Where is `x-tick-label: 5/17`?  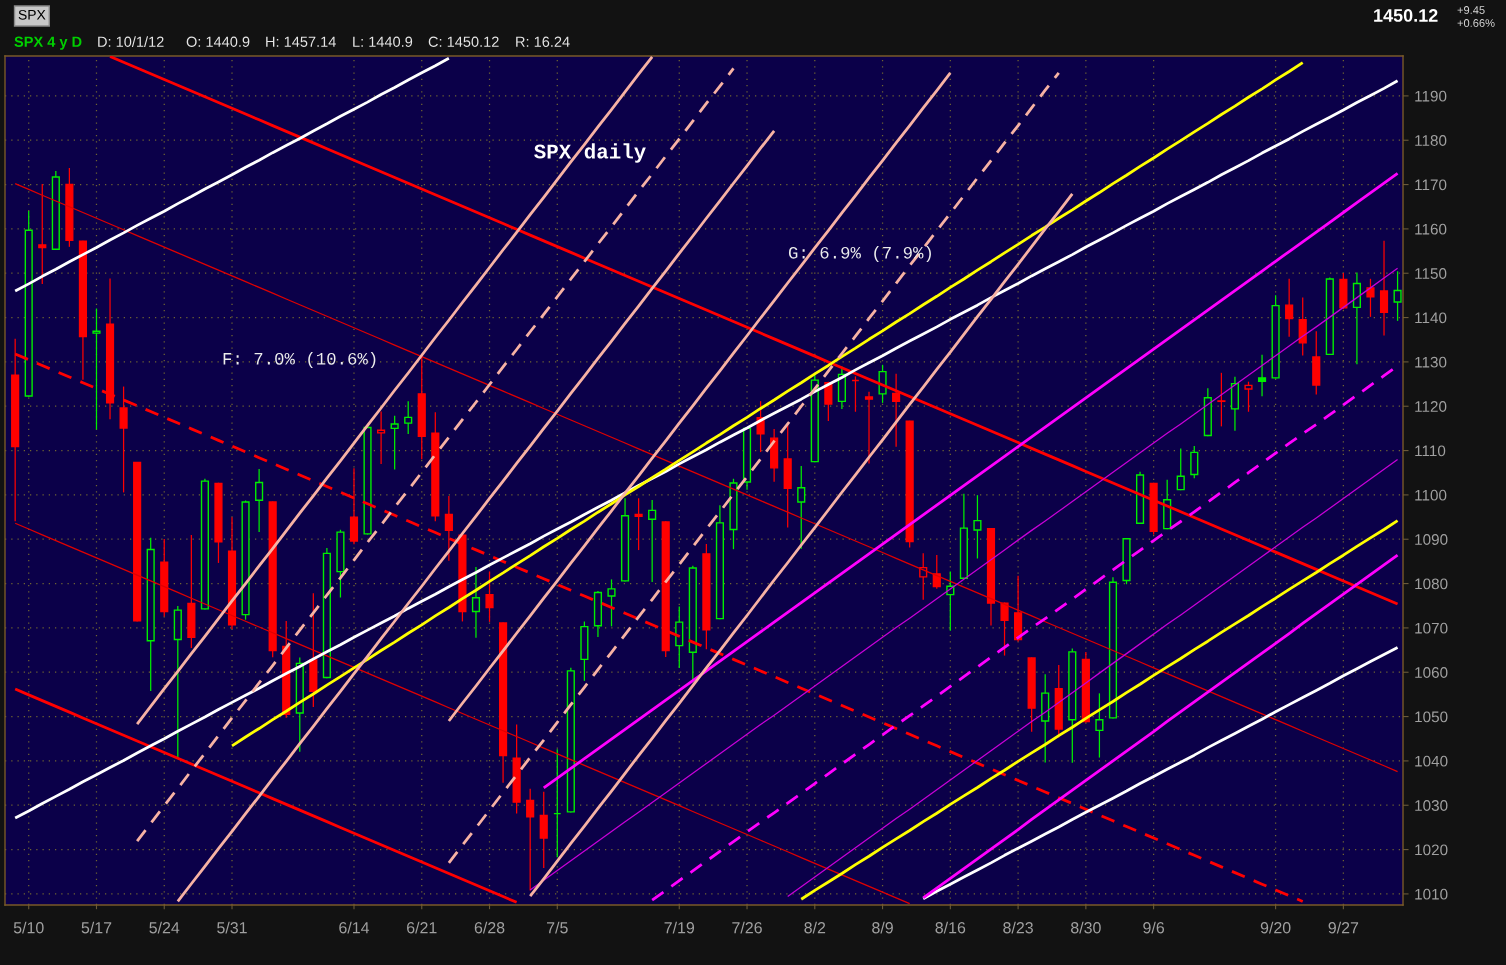 x-tick-label: 5/17 is located at coordinates (96, 927).